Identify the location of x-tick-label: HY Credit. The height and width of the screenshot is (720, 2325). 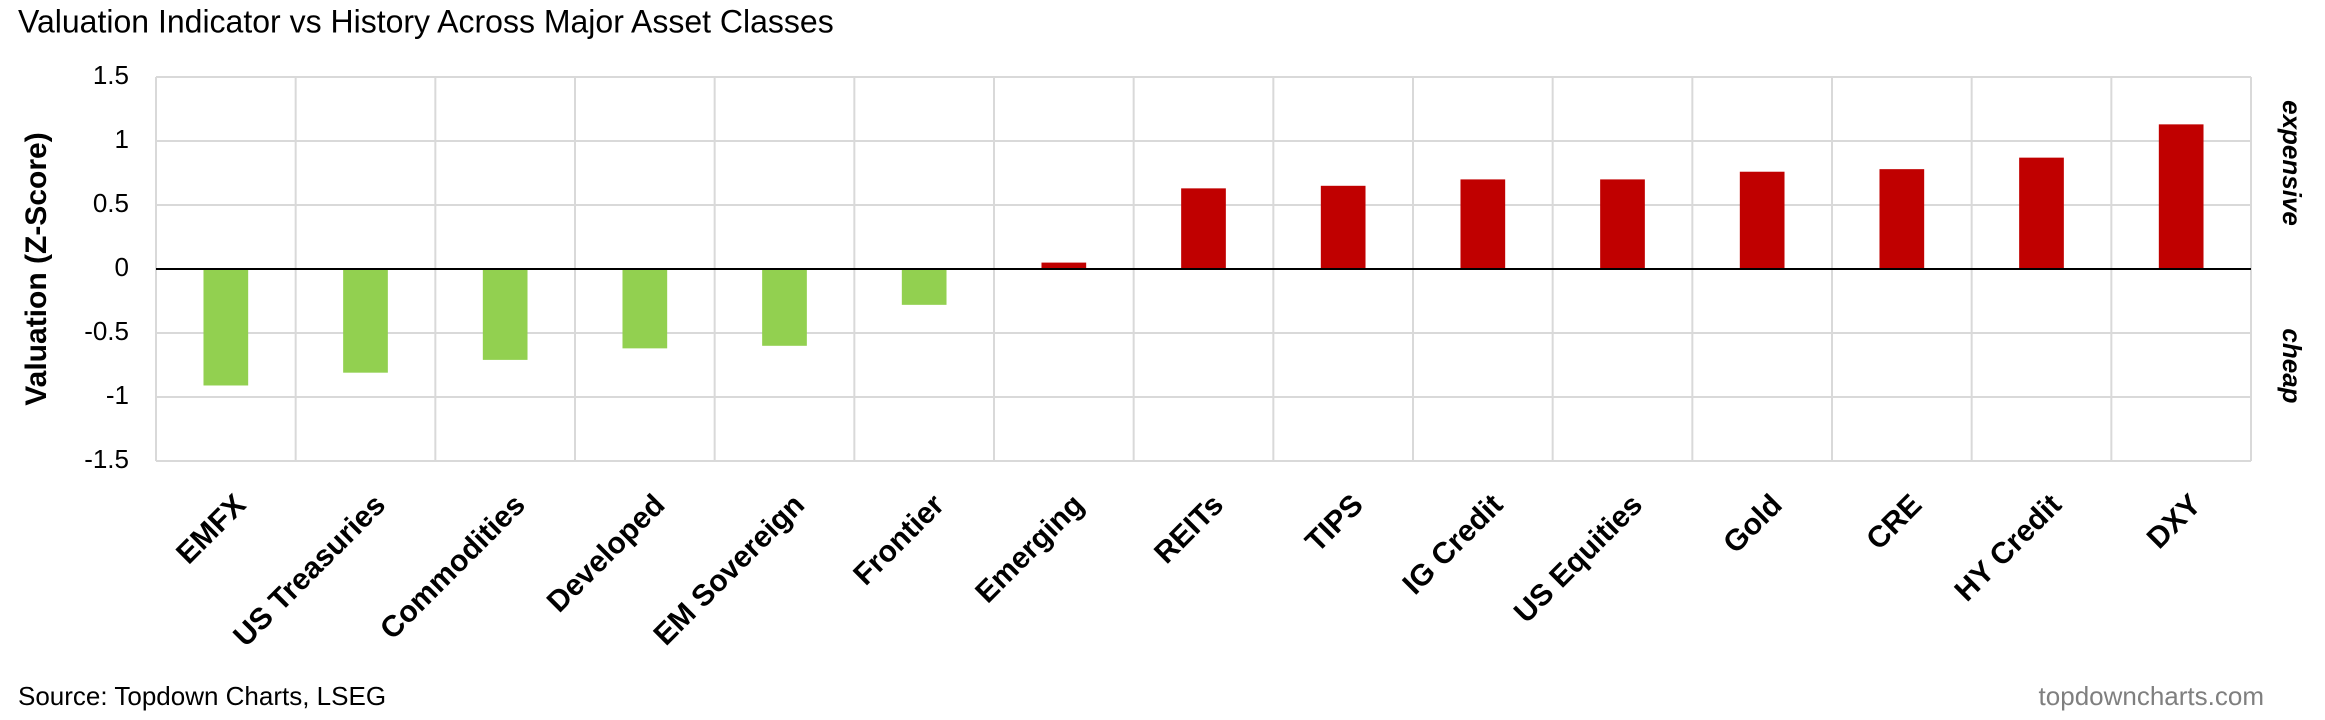
(2008, 548).